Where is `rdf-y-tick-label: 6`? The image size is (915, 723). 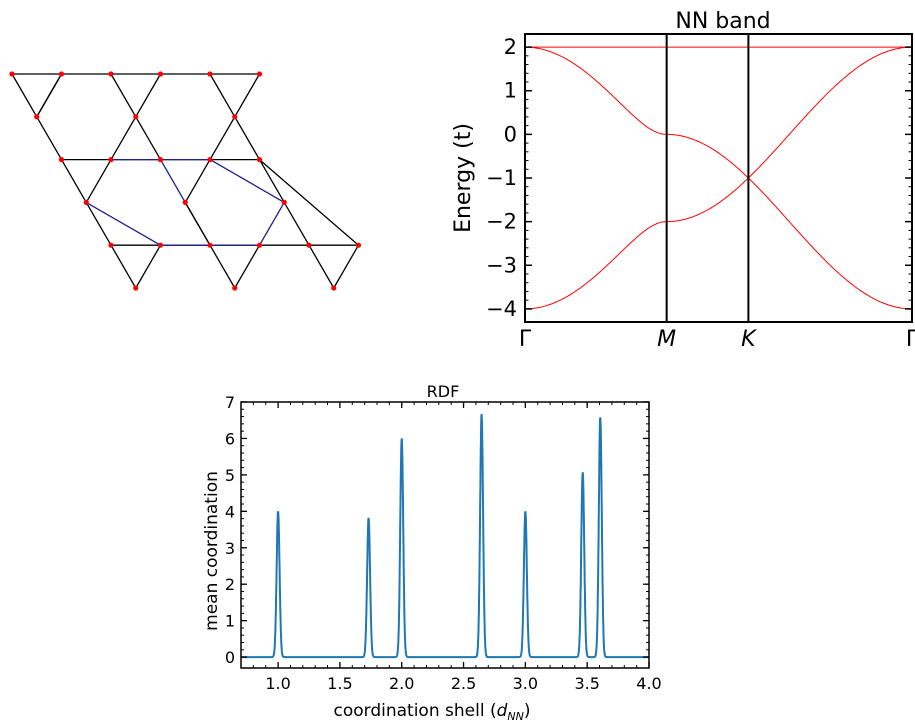 rdf-y-tick-label: 6 is located at coordinates (230, 438).